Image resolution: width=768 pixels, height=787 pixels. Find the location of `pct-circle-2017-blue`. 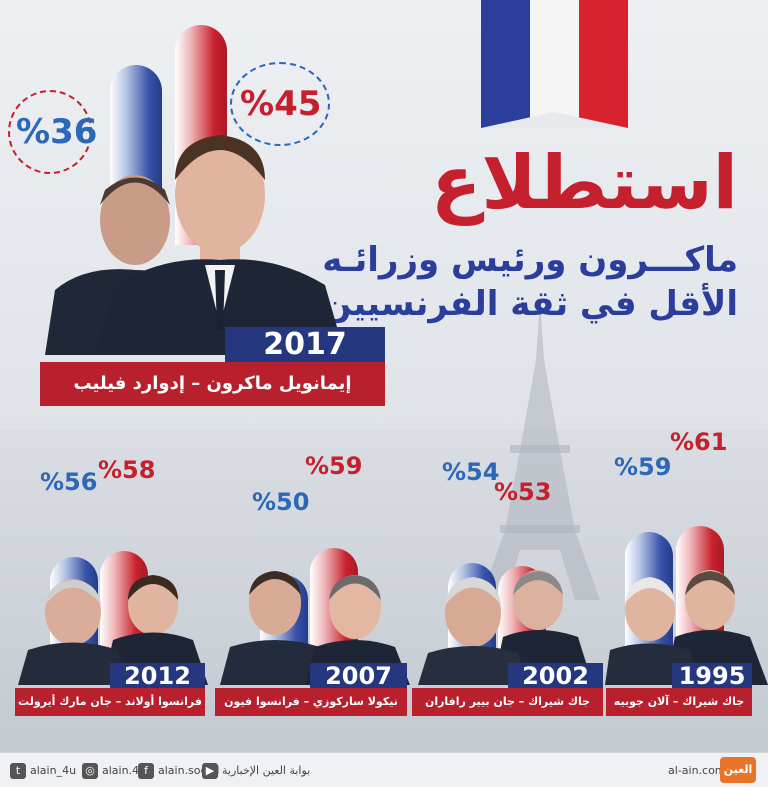

pct-circle-2017-blue is located at coordinates (50, 132).